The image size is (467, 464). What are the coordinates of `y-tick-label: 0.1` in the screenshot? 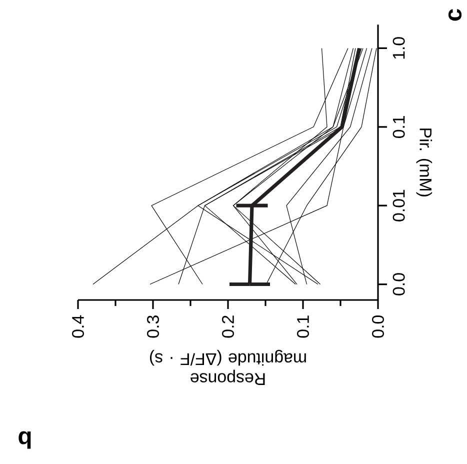 It's located at (398, 127).